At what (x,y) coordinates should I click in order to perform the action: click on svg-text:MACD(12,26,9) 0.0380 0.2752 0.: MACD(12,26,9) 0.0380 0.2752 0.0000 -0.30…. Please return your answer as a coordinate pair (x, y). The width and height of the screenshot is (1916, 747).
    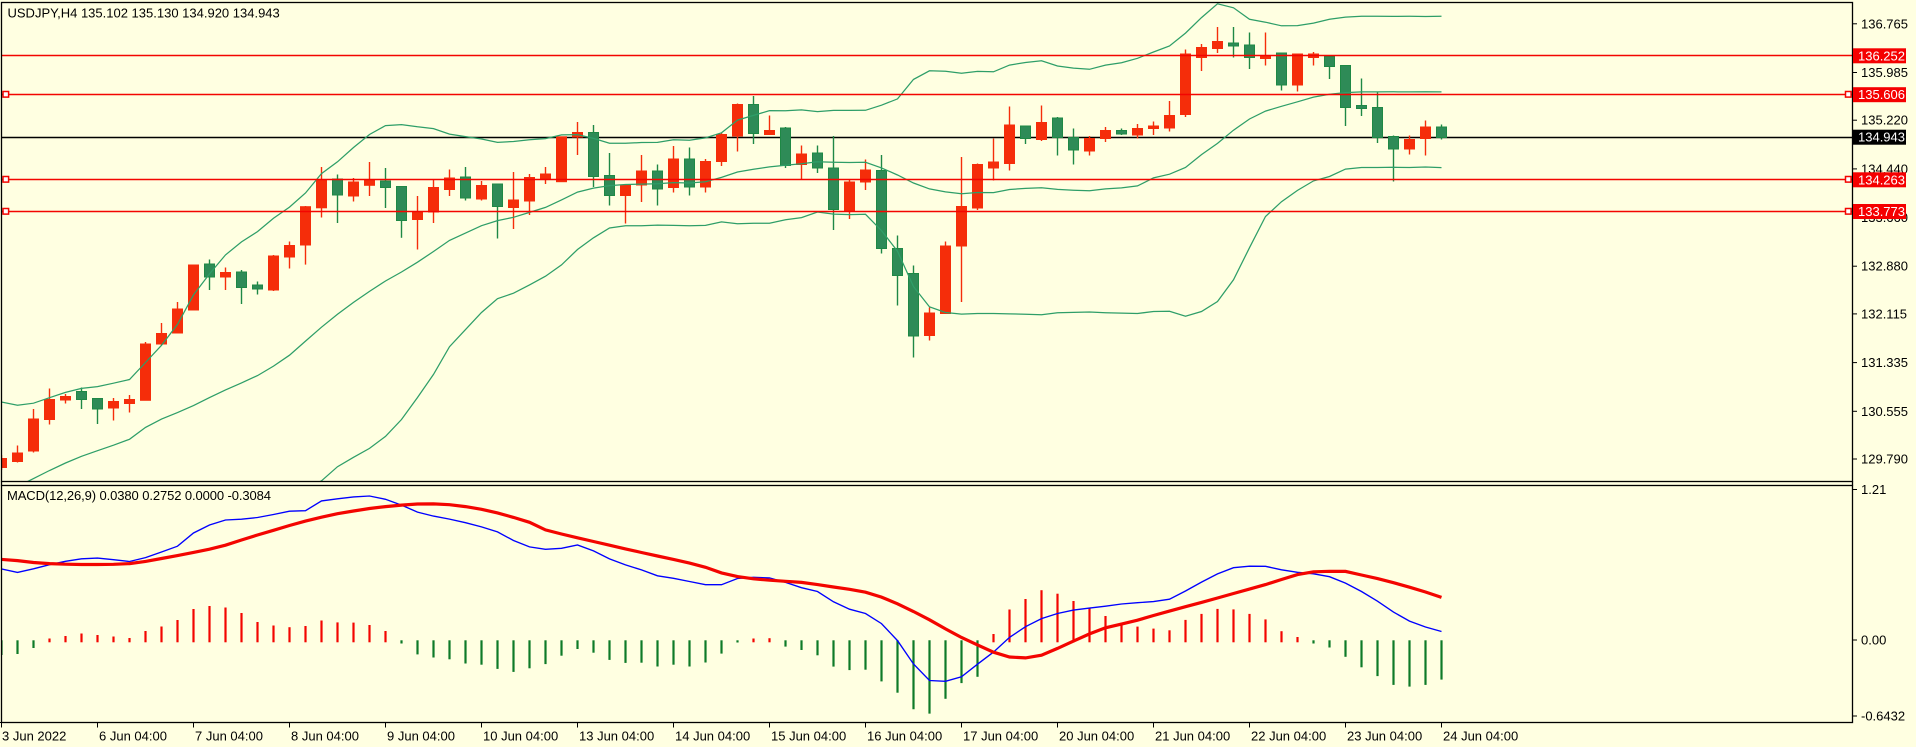
    Looking at the image, I should click on (139, 495).